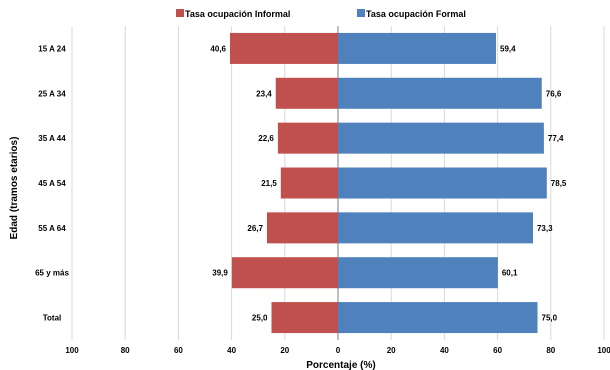 The width and height of the screenshot is (610, 370). What do you see at coordinates (52, 318) in the screenshot?
I see `y-tick-label: Total` at bounding box center [52, 318].